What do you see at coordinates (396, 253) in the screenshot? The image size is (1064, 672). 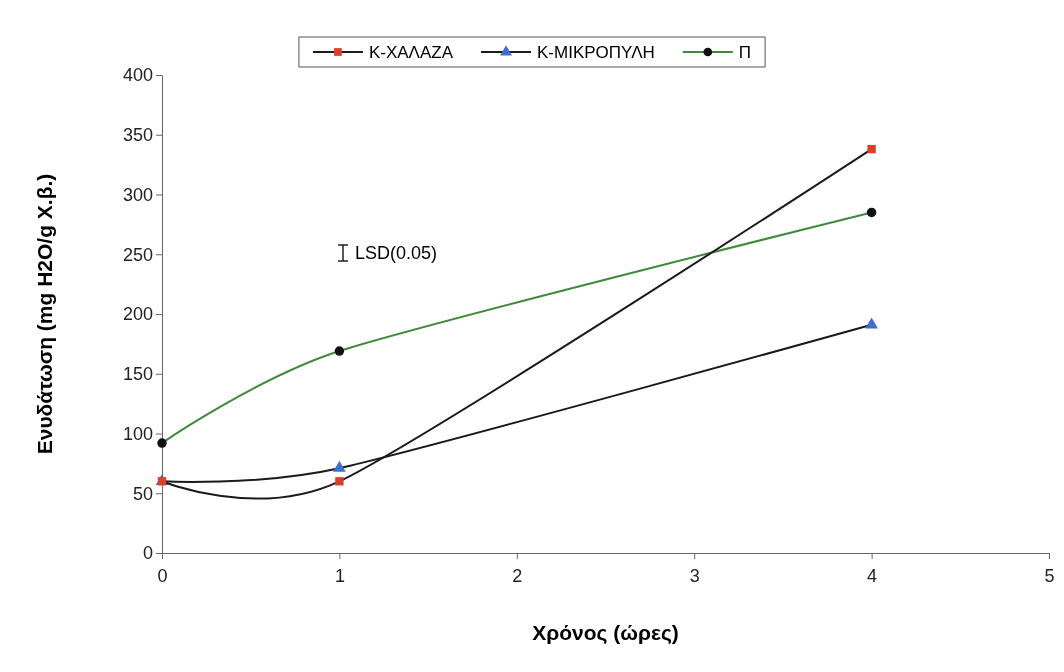 I see `annotation: LSD(0.05)` at bounding box center [396, 253].